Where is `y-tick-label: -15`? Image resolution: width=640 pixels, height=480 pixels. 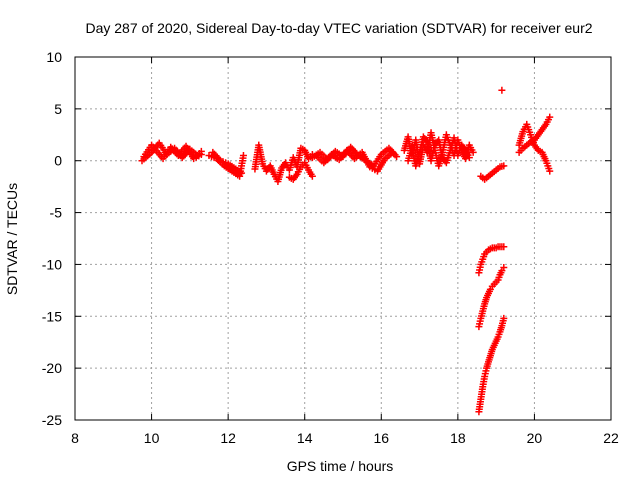 y-tick-label: -15 is located at coordinates (52, 316).